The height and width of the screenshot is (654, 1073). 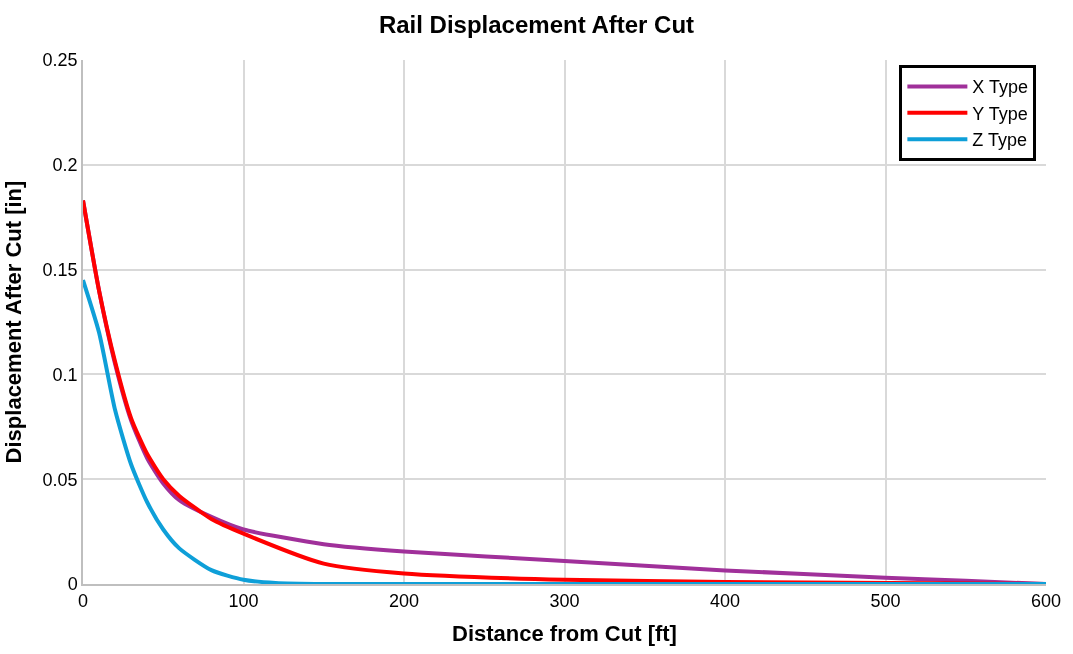 I want to click on legend-label: Y Type, so click(x=1000, y=113).